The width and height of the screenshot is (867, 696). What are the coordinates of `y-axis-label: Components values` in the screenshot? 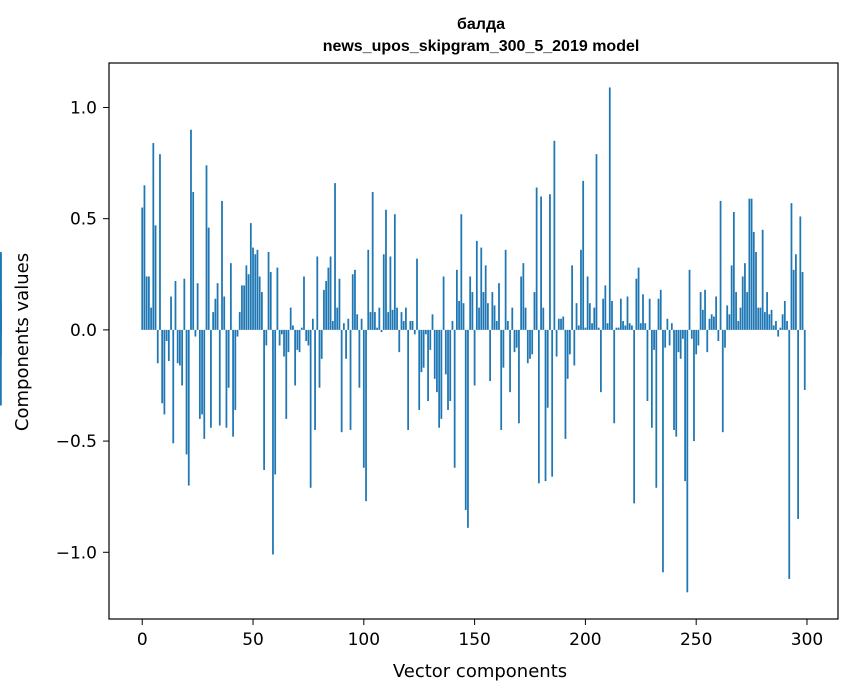 It's located at (22, 342).